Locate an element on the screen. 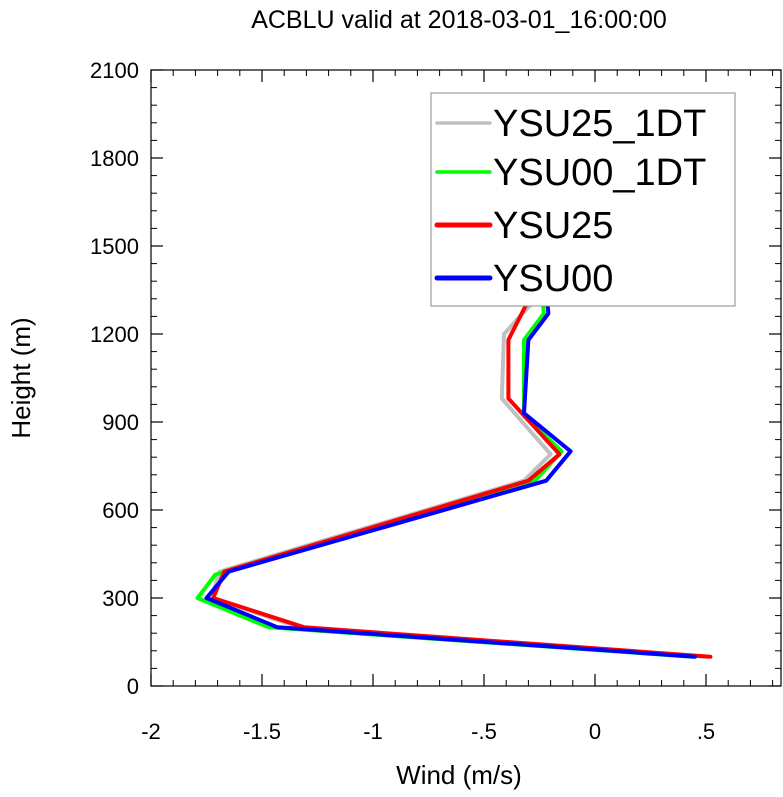  x-tick-label: -2 is located at coordinates (151, 731).